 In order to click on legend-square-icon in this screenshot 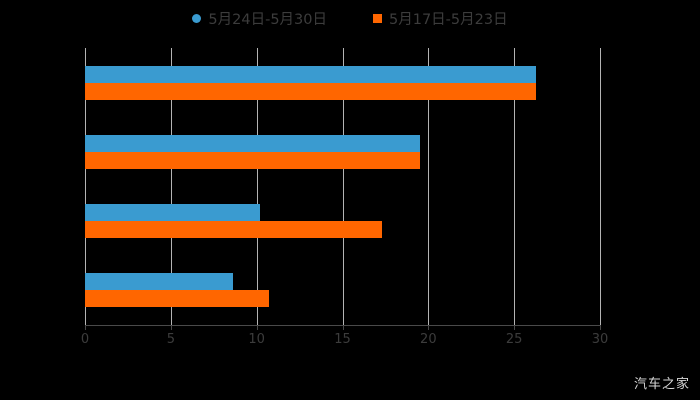, I will do `click(377, 18)`.